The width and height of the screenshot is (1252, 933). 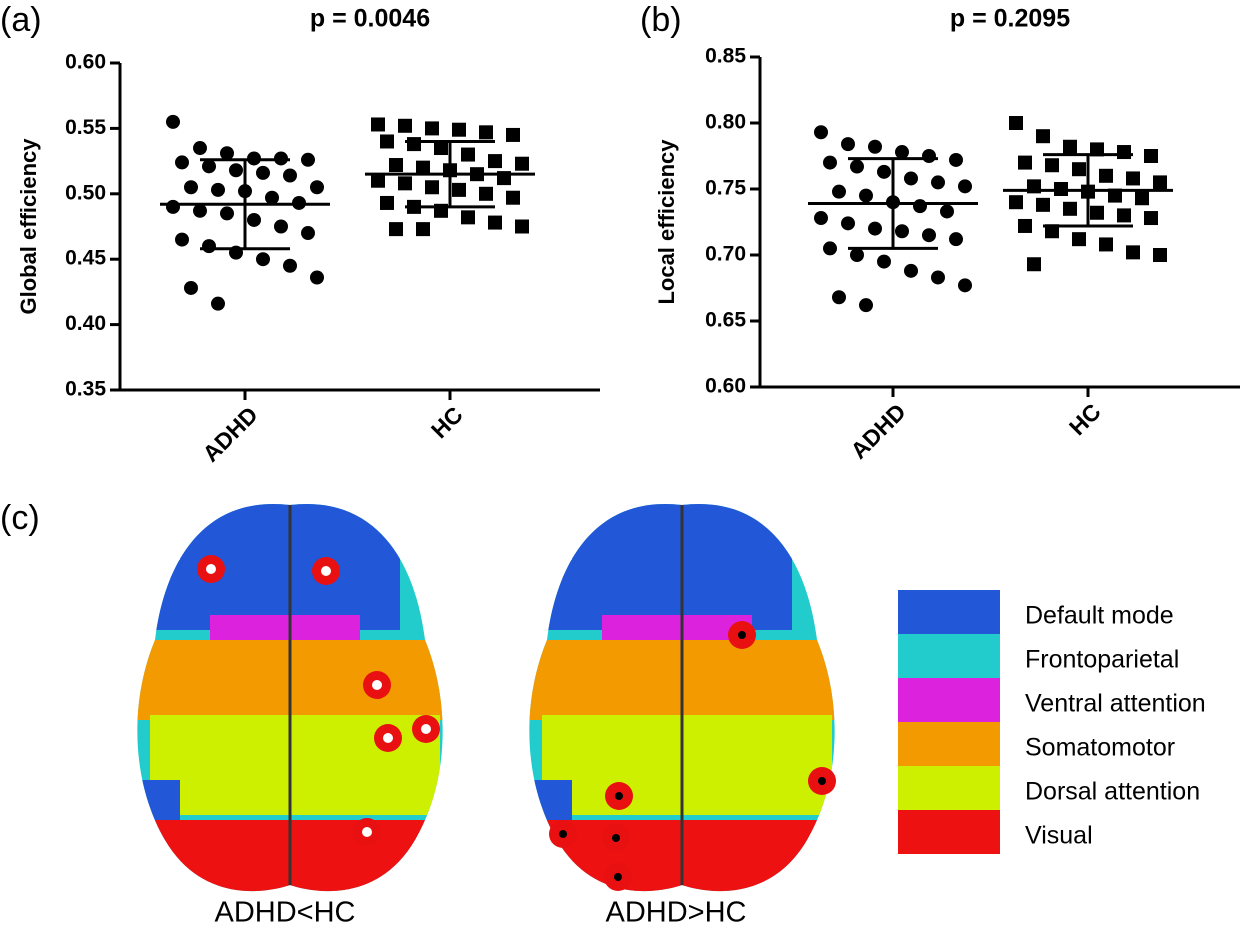 What do you see at coordinates (661, 20) in the screenshot?
I see `panel-label: (b)` at bounding box center [661, 20].